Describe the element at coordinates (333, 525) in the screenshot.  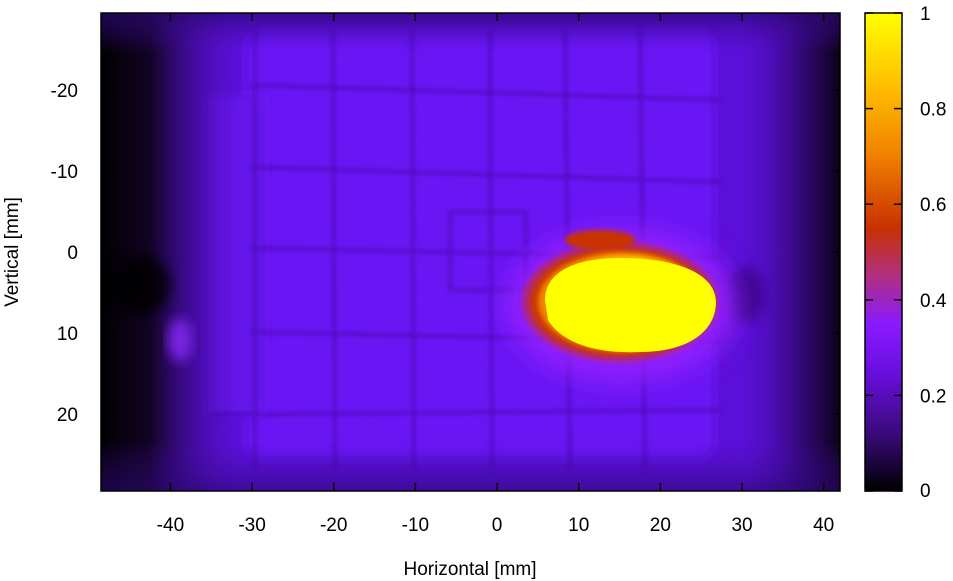
I see `x-tick-label: -20` at that location.